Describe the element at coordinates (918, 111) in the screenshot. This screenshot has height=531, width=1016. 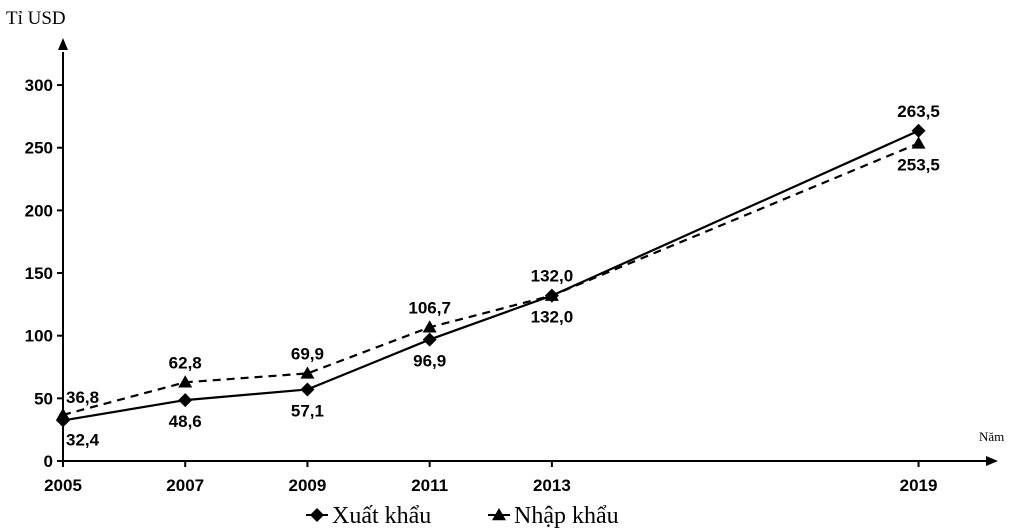
I see `data-label: 263,5` at that location.